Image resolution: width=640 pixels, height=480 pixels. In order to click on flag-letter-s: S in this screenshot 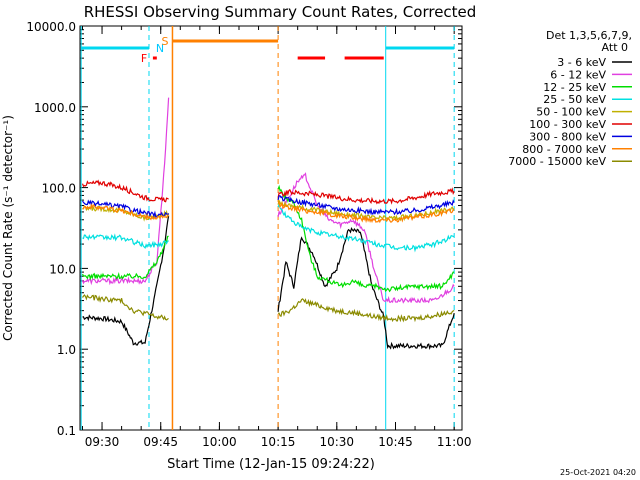, I will do `click(165, 41)`.